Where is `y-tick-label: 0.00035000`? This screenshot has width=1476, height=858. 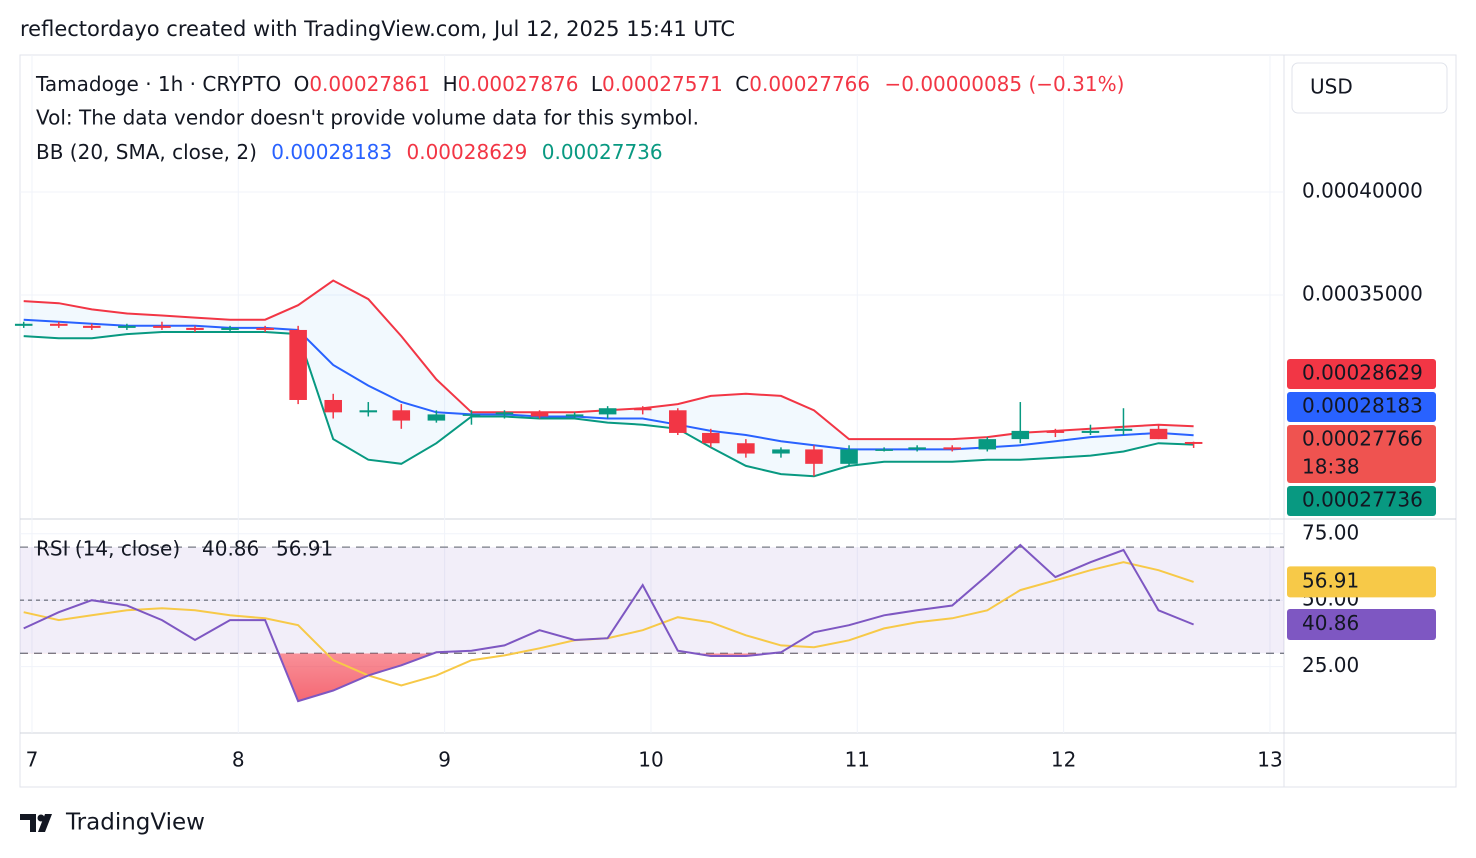 y-tick-label: 0.00035000 is located at coordinates (1362, 293).